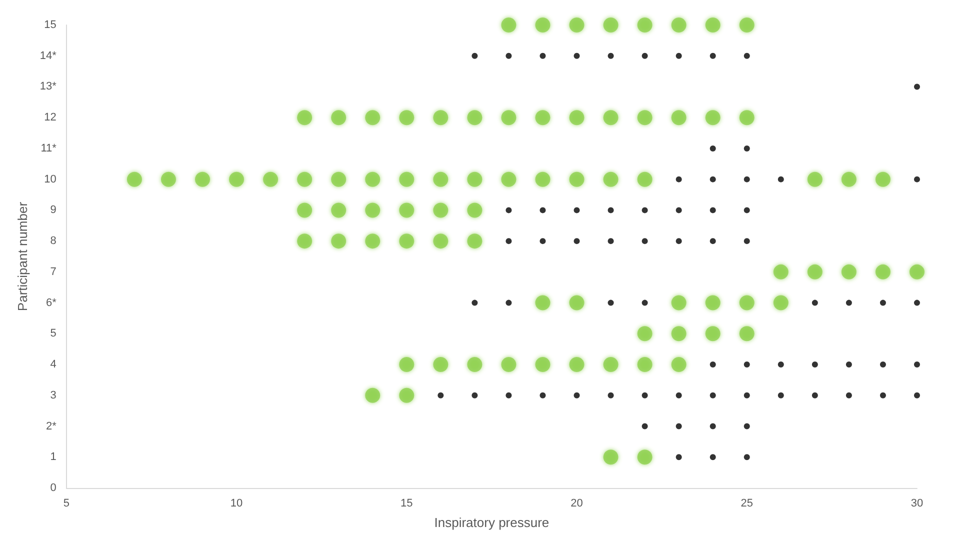  What do you see at coordinates (53, 364) in the screenshot?
I see `y-tick-label: 4` at bounding box center [53, 364].